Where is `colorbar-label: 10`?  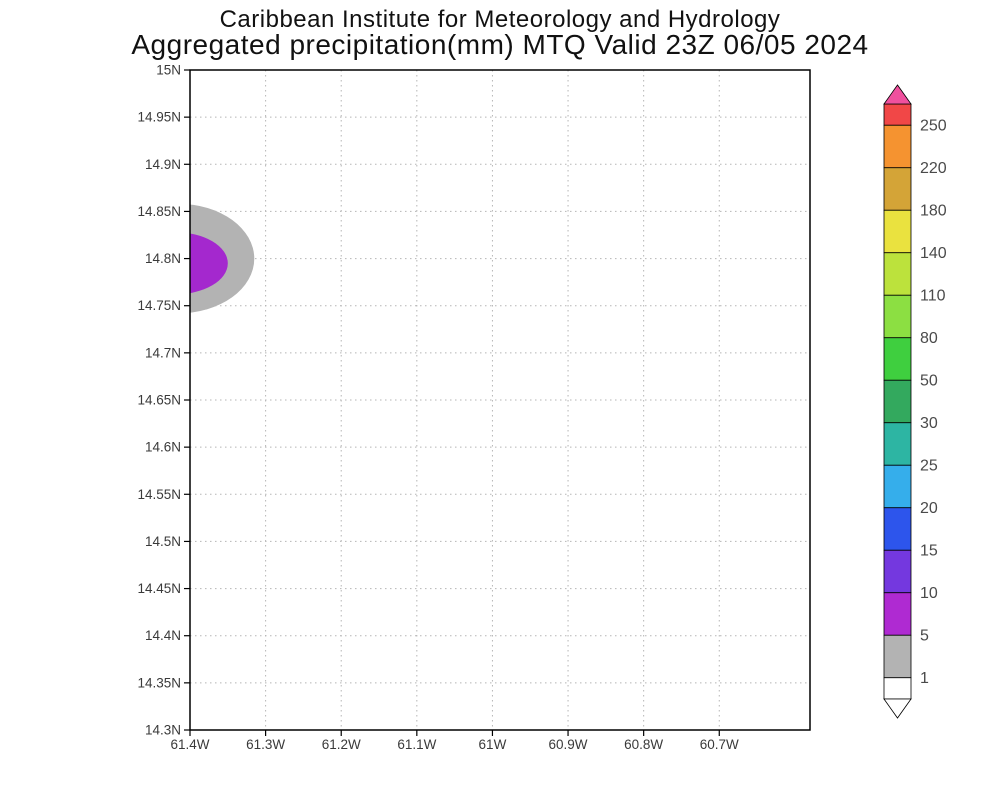
colorbar-label: 10 is located at coordinates (929, 593).